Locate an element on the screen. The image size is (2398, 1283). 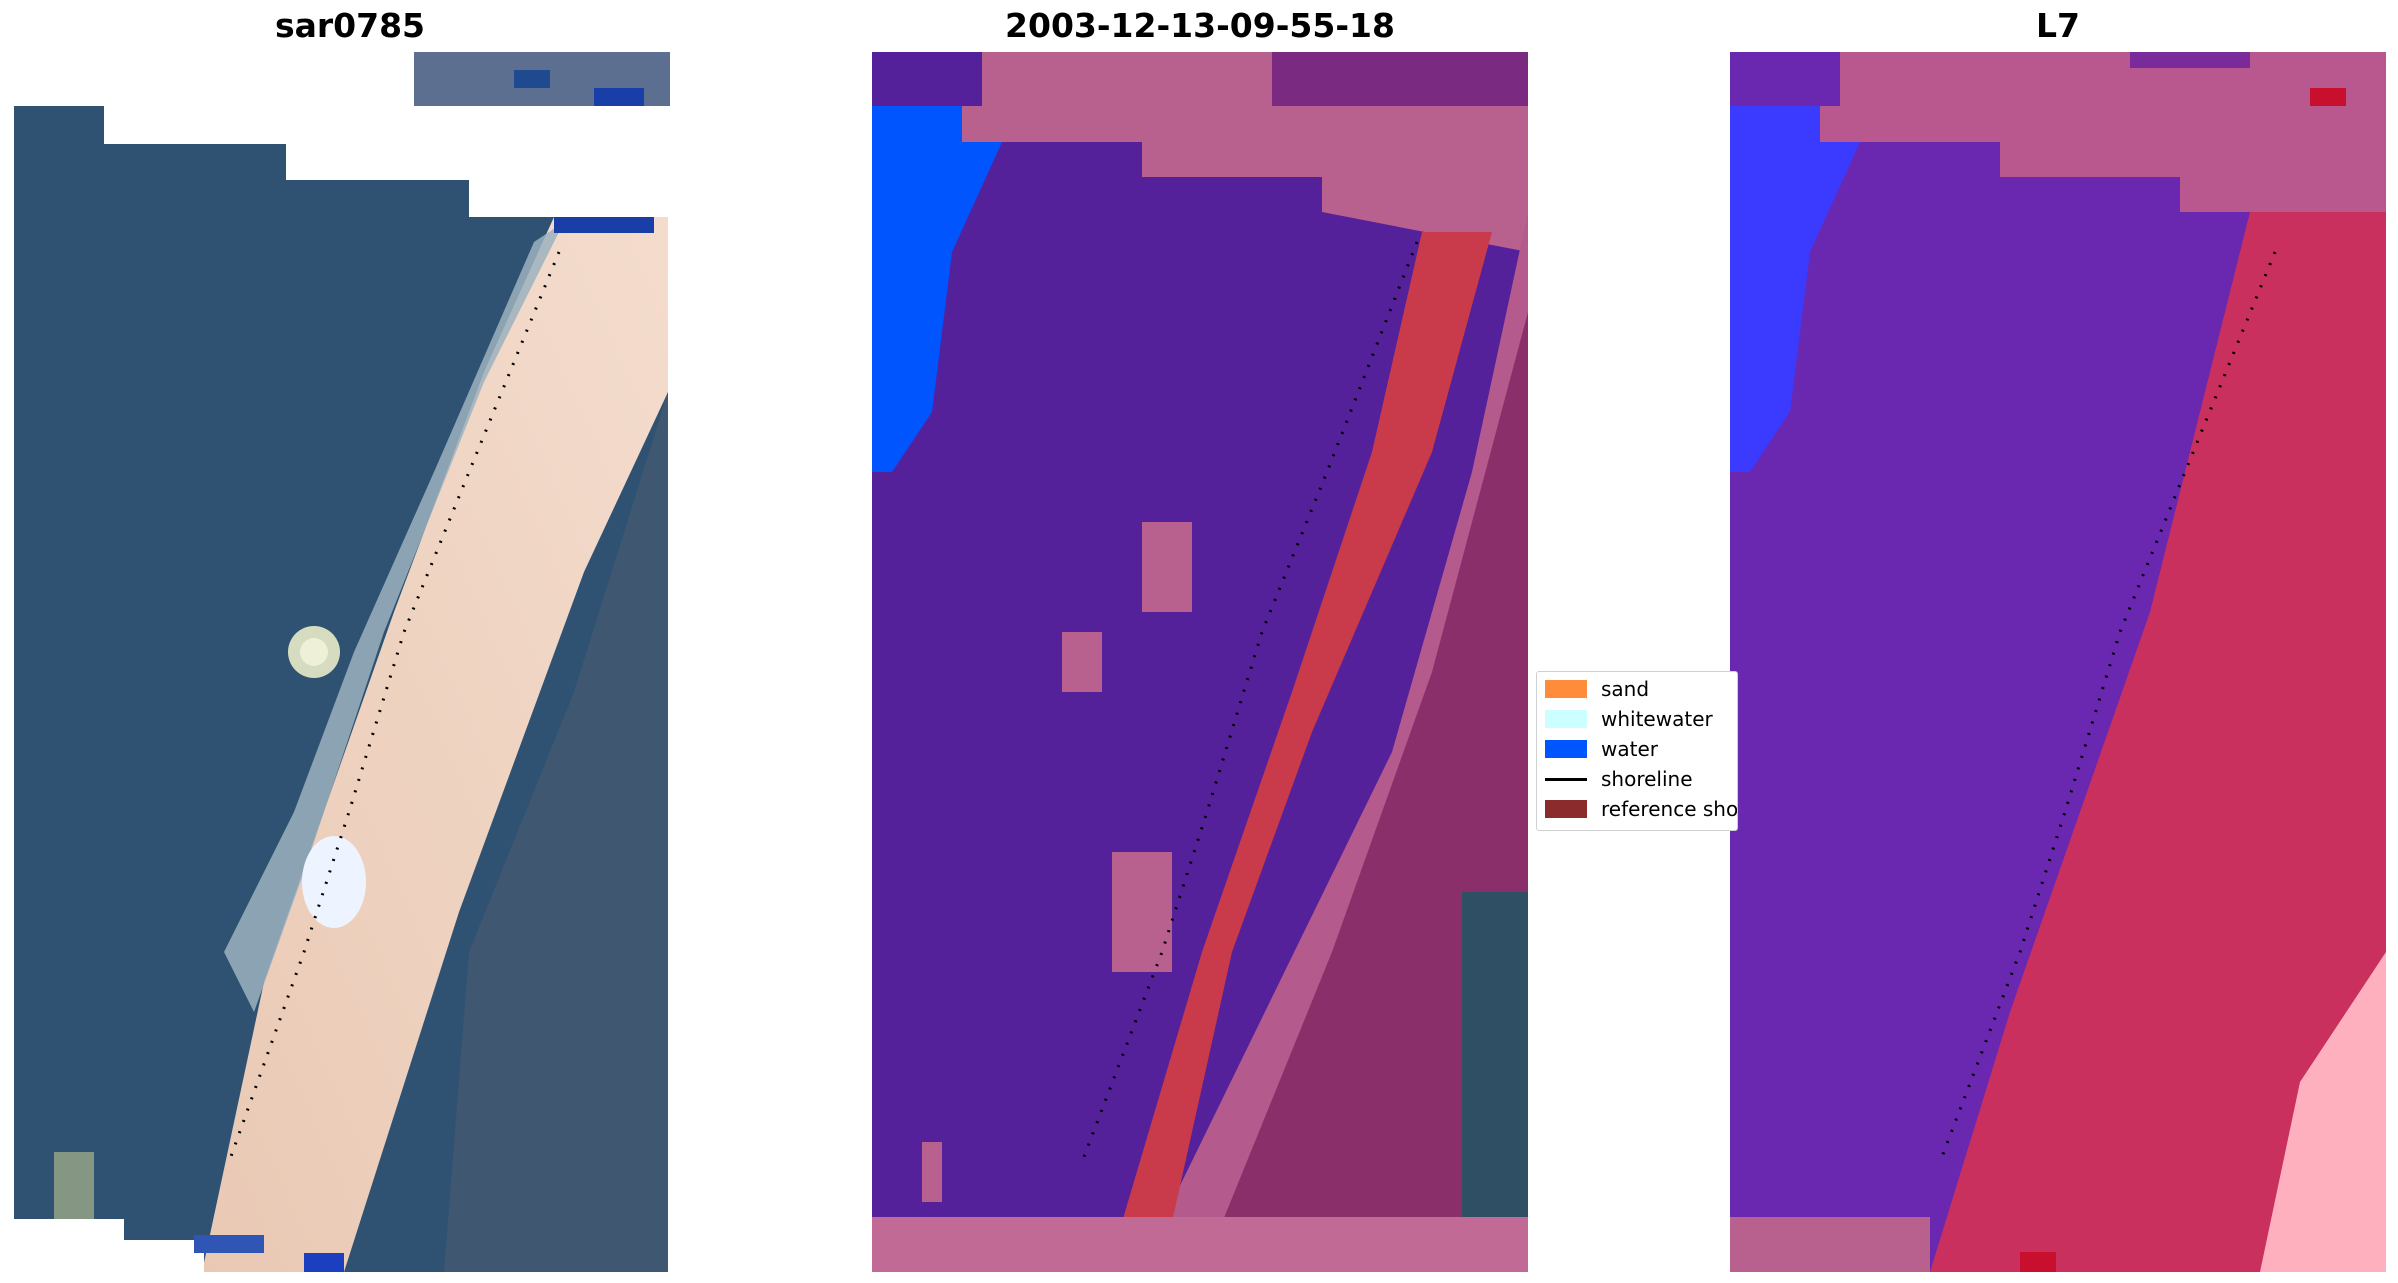
legend-item-whitewater: whitewater is located at coordinates (1629, 719).